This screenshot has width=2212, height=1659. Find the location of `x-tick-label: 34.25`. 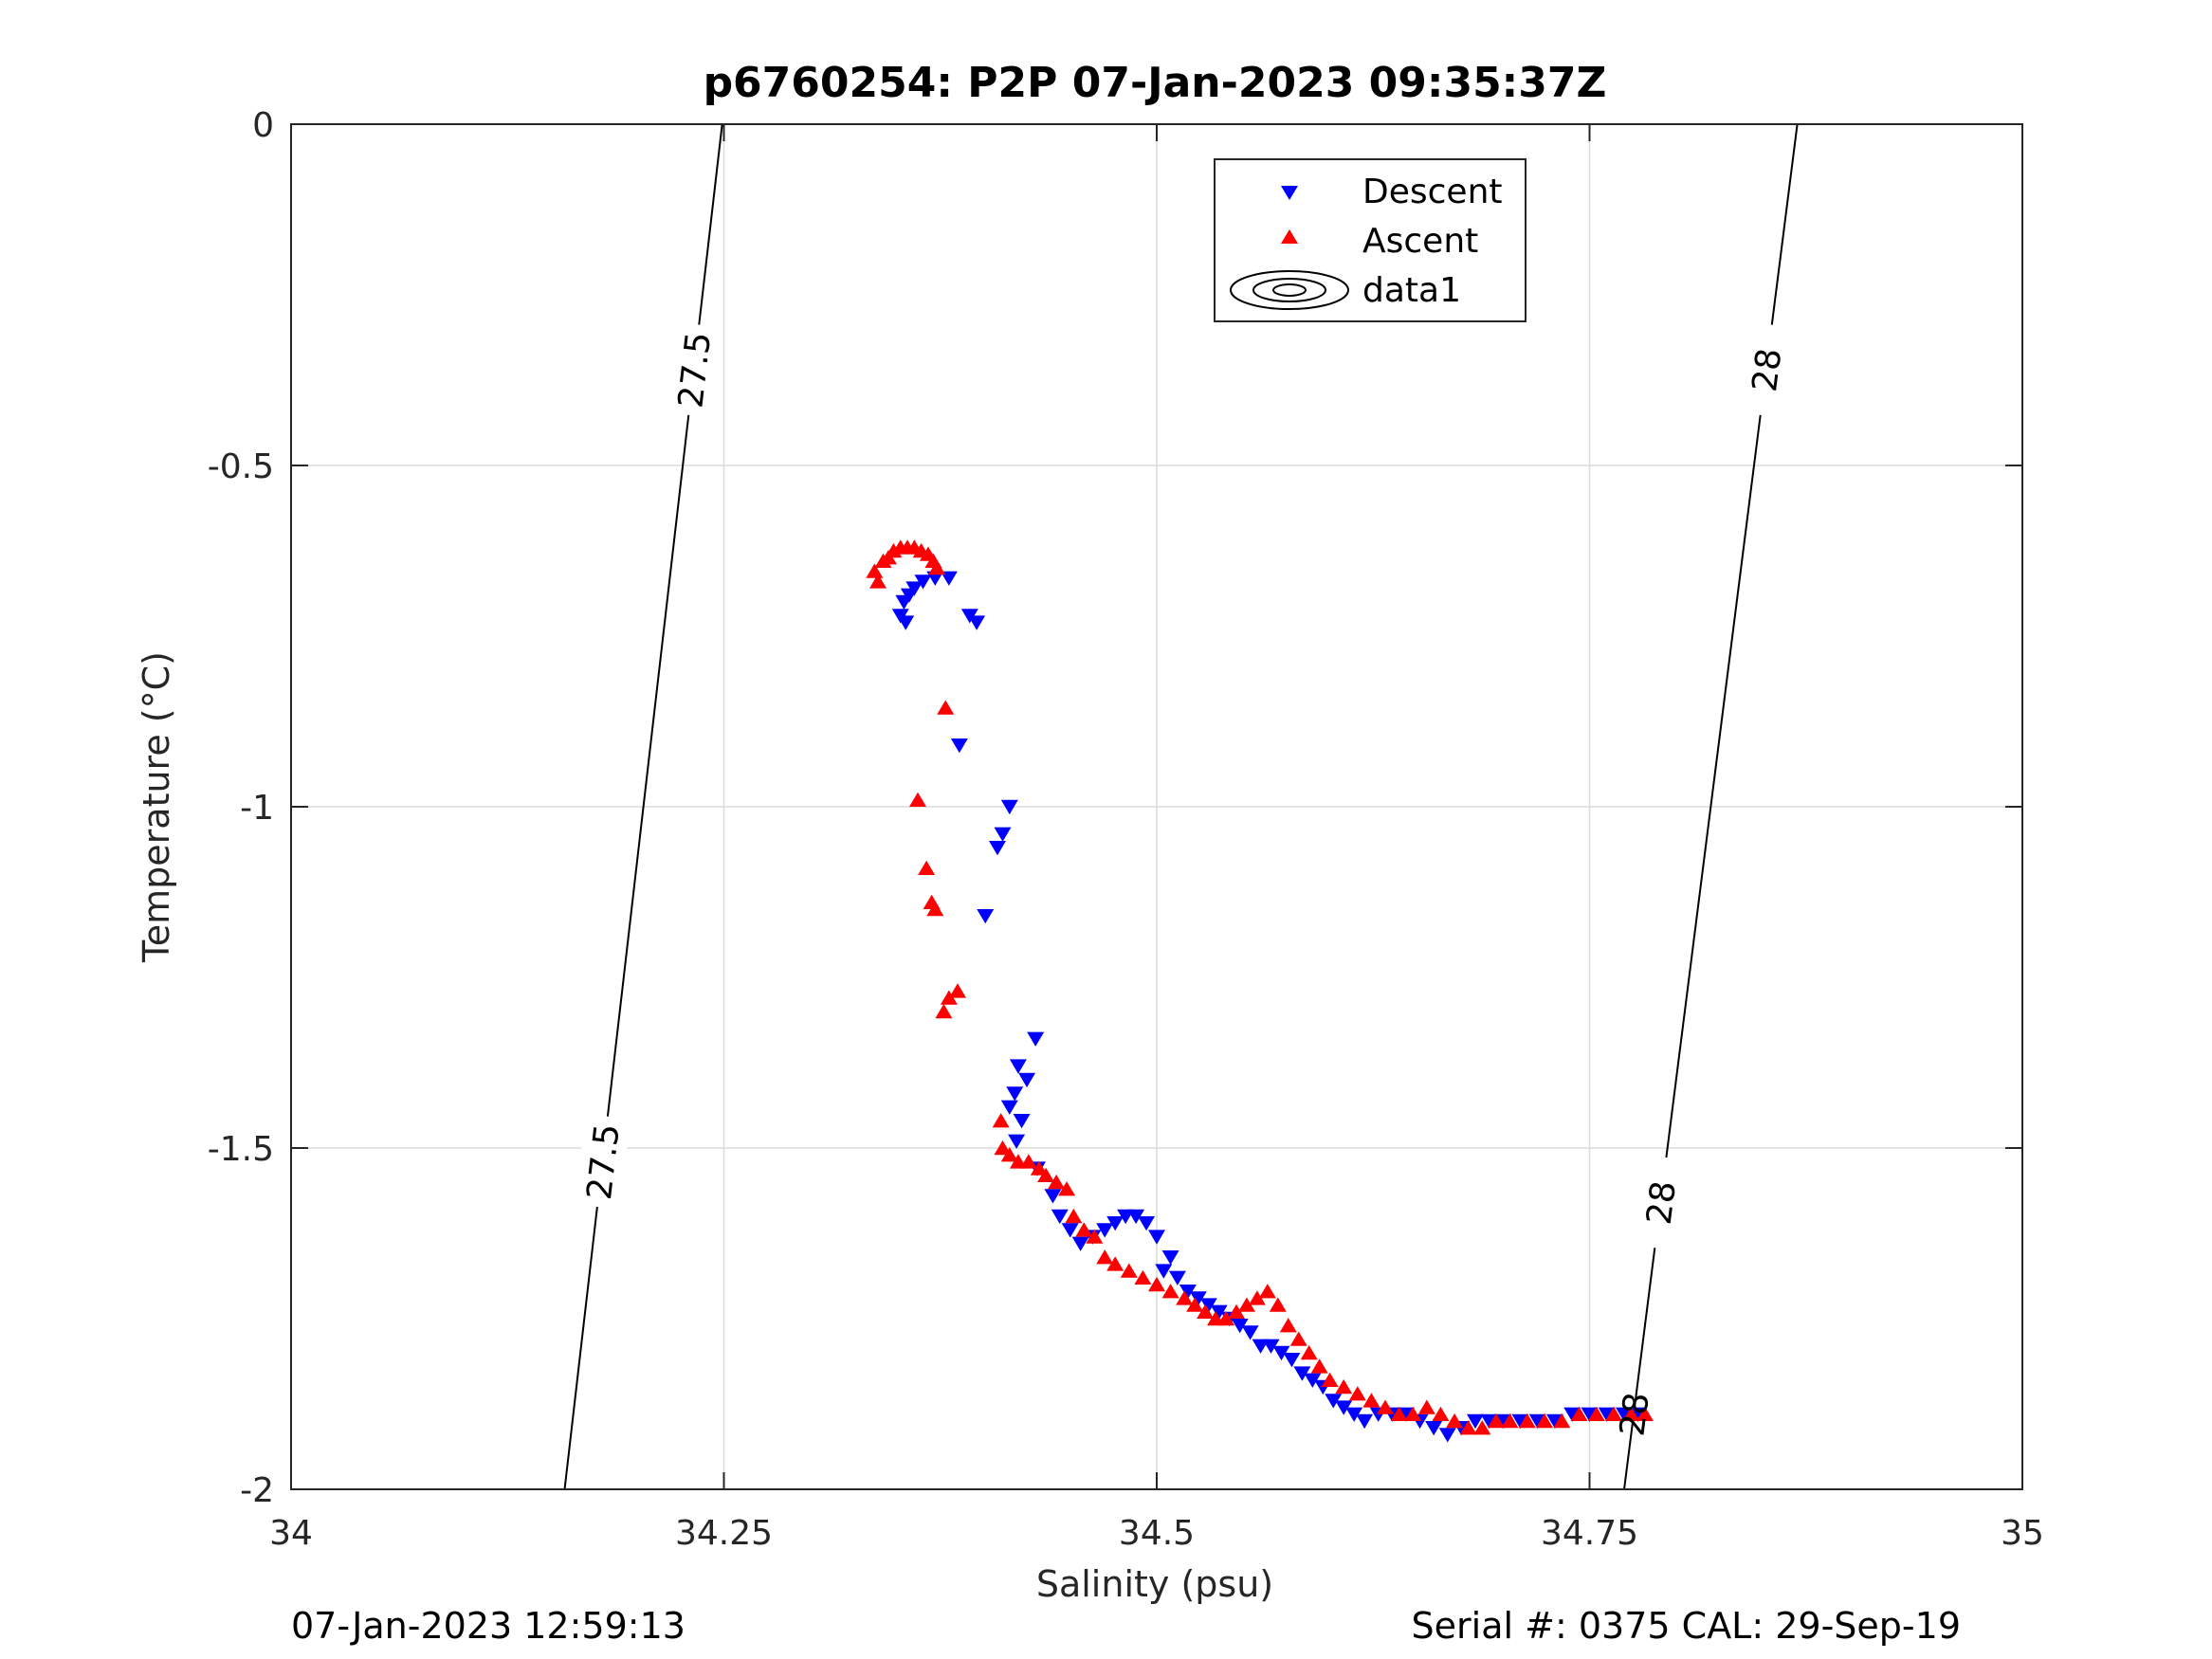

x-tick-label: 34.25 is located at coordinates (724, 1533).